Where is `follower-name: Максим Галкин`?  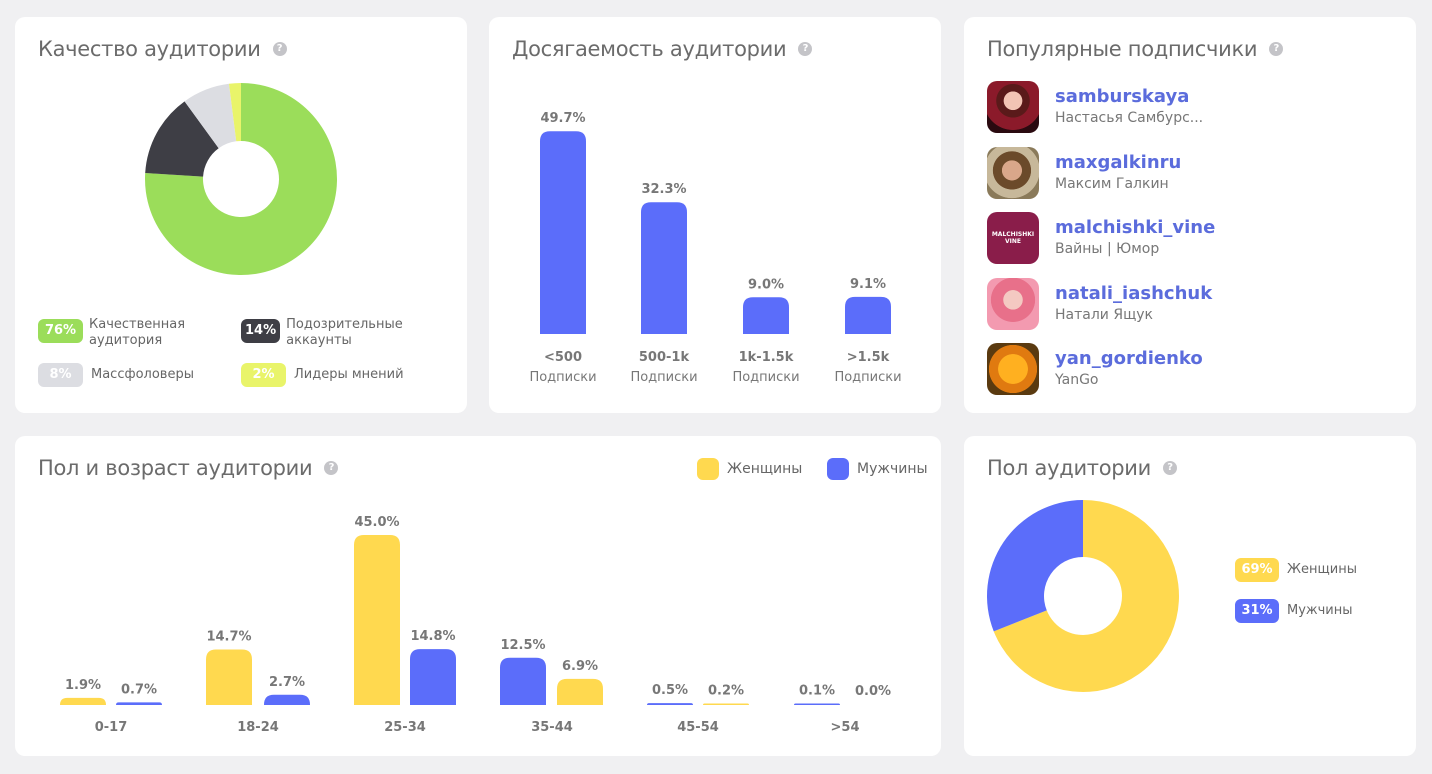
follower-name: Максим Галкин is located at coordinates (1112, 184).